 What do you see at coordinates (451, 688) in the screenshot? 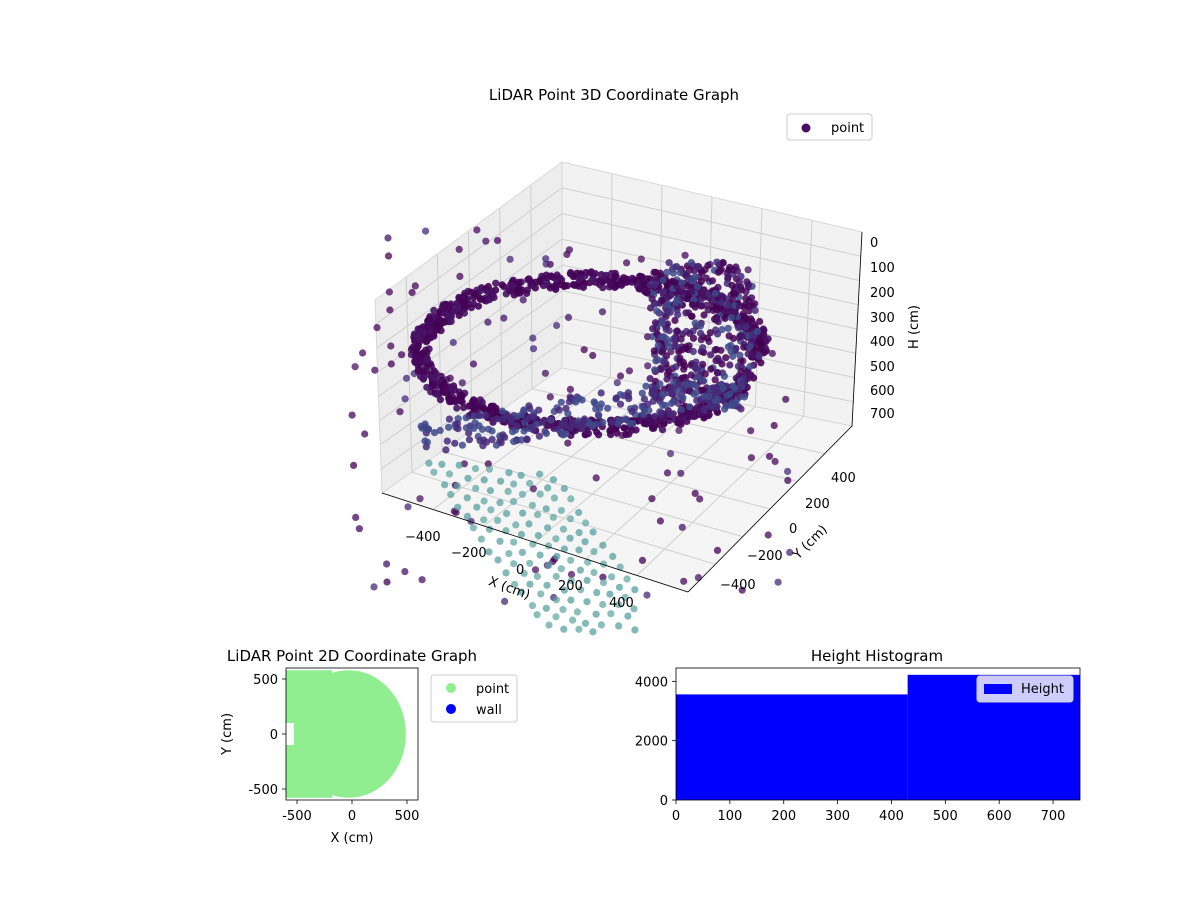
I see `legend-marker-point` at bounding box center [451, 688].